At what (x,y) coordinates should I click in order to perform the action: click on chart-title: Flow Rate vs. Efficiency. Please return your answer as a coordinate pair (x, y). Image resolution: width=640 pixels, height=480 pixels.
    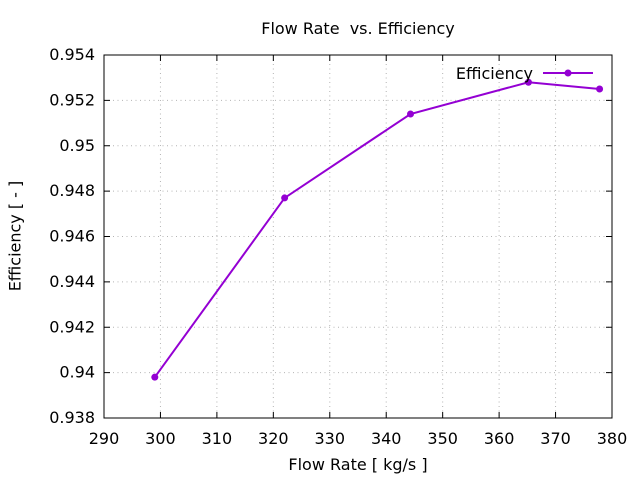
    Looking at the image, I should click on (358, 28).